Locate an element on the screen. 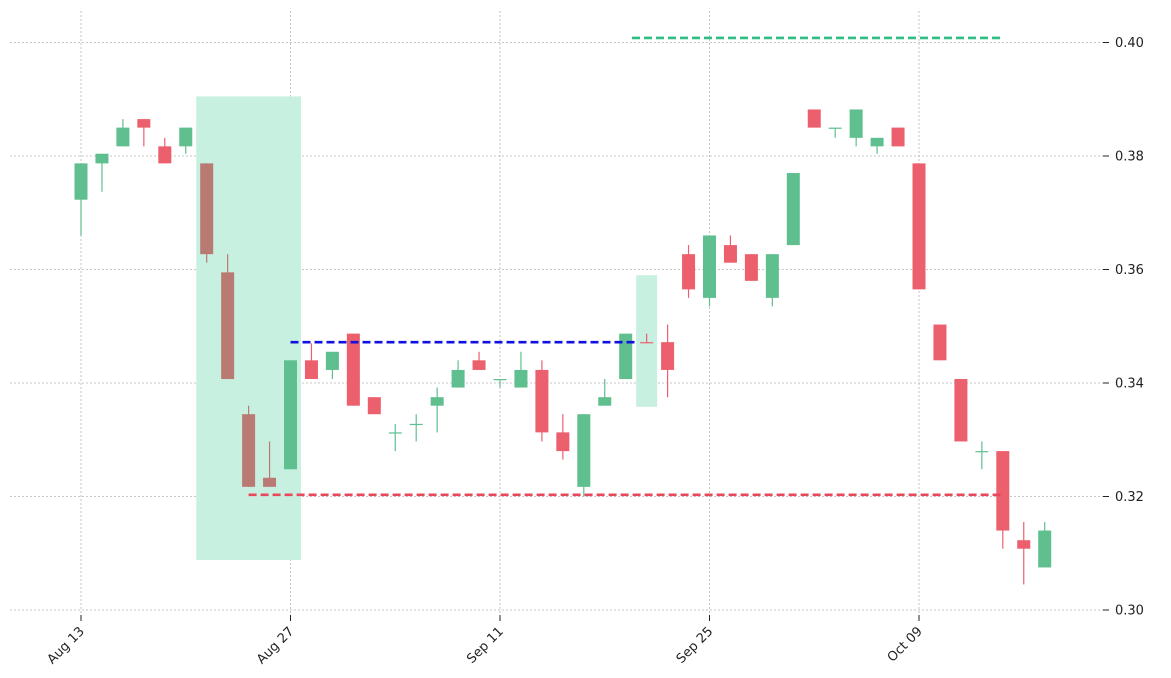 Image resolution: width=1171 pixels, height=678 pixels. y-tick-label: 0.40 is located at coordinates (1129, 43).